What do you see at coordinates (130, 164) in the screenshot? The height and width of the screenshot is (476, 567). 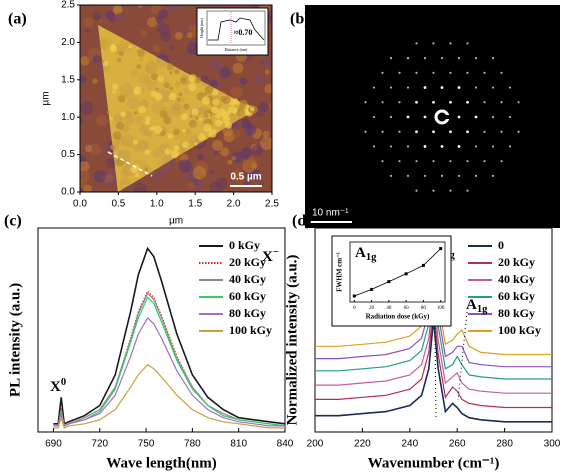 I see `profile-line` at bounding box center [130, 164].